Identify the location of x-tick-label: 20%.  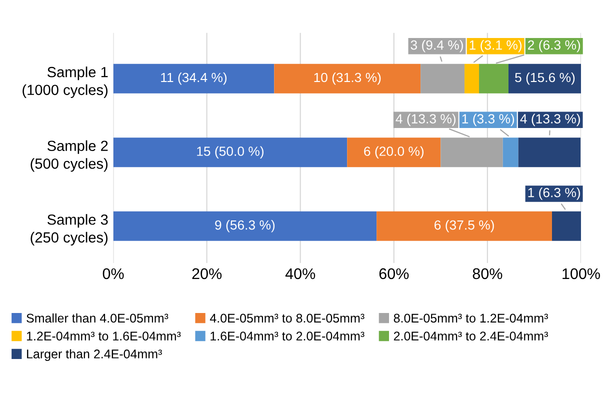
(207, 274).